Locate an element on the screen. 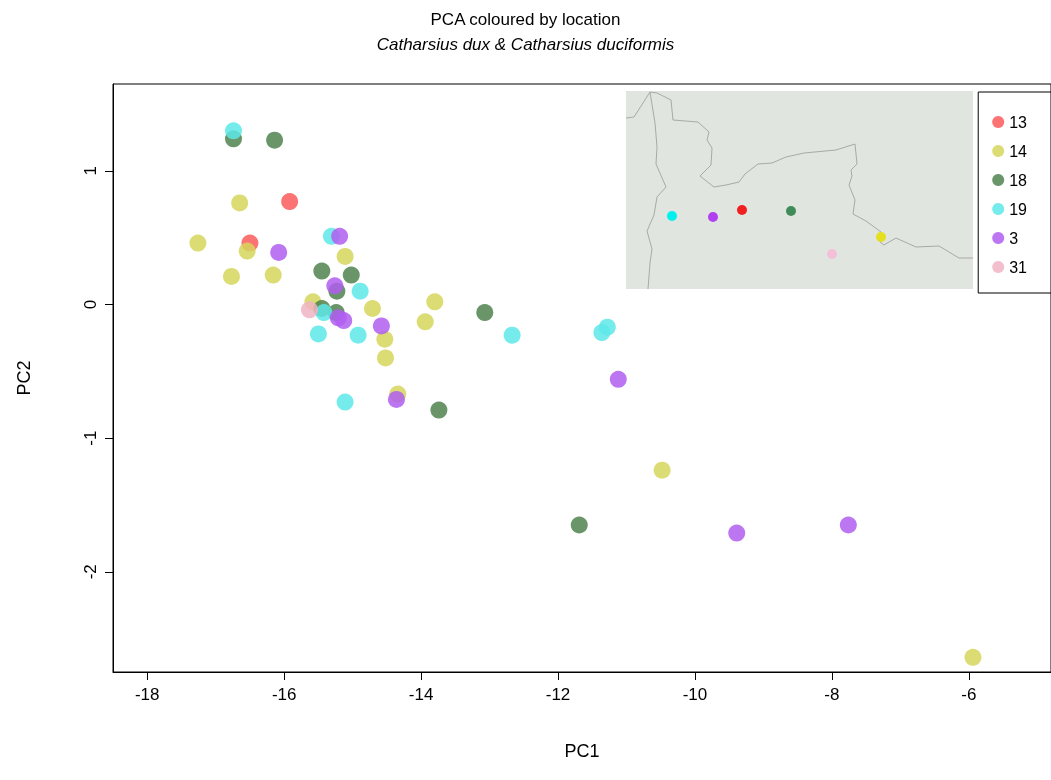 Image resolution: width=1051 pixels, height=780 pixels. y-tick-label: 0 is located at coordinates (90, 304).